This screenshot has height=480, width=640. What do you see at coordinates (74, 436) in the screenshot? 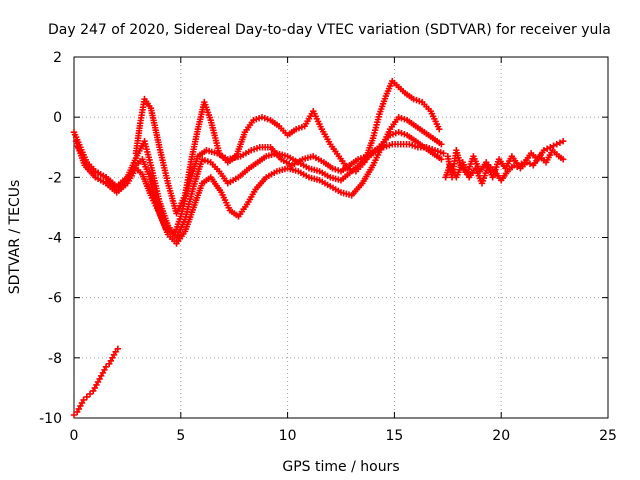
I see `x-tick-label: 0` at bounding box center [74, 436].